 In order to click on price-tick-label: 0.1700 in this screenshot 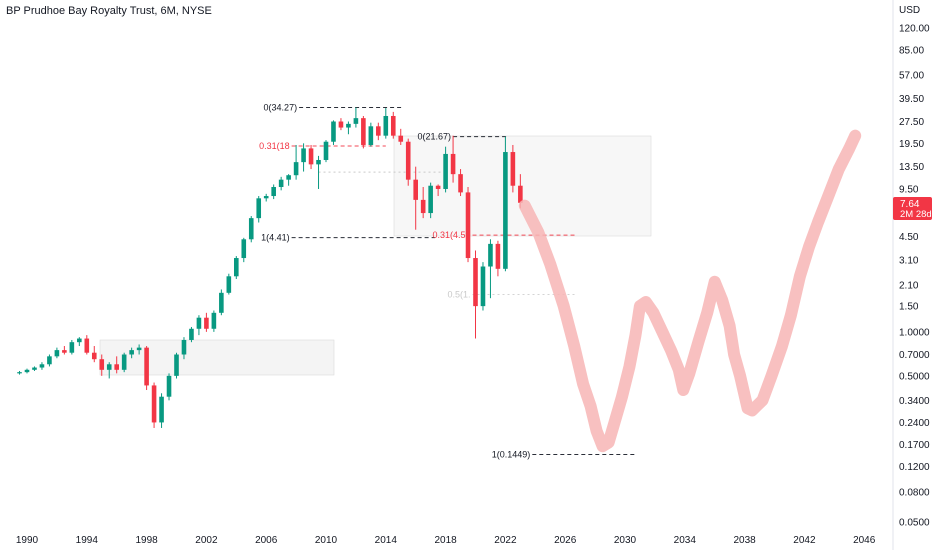, I will do `click(914, 445)`.